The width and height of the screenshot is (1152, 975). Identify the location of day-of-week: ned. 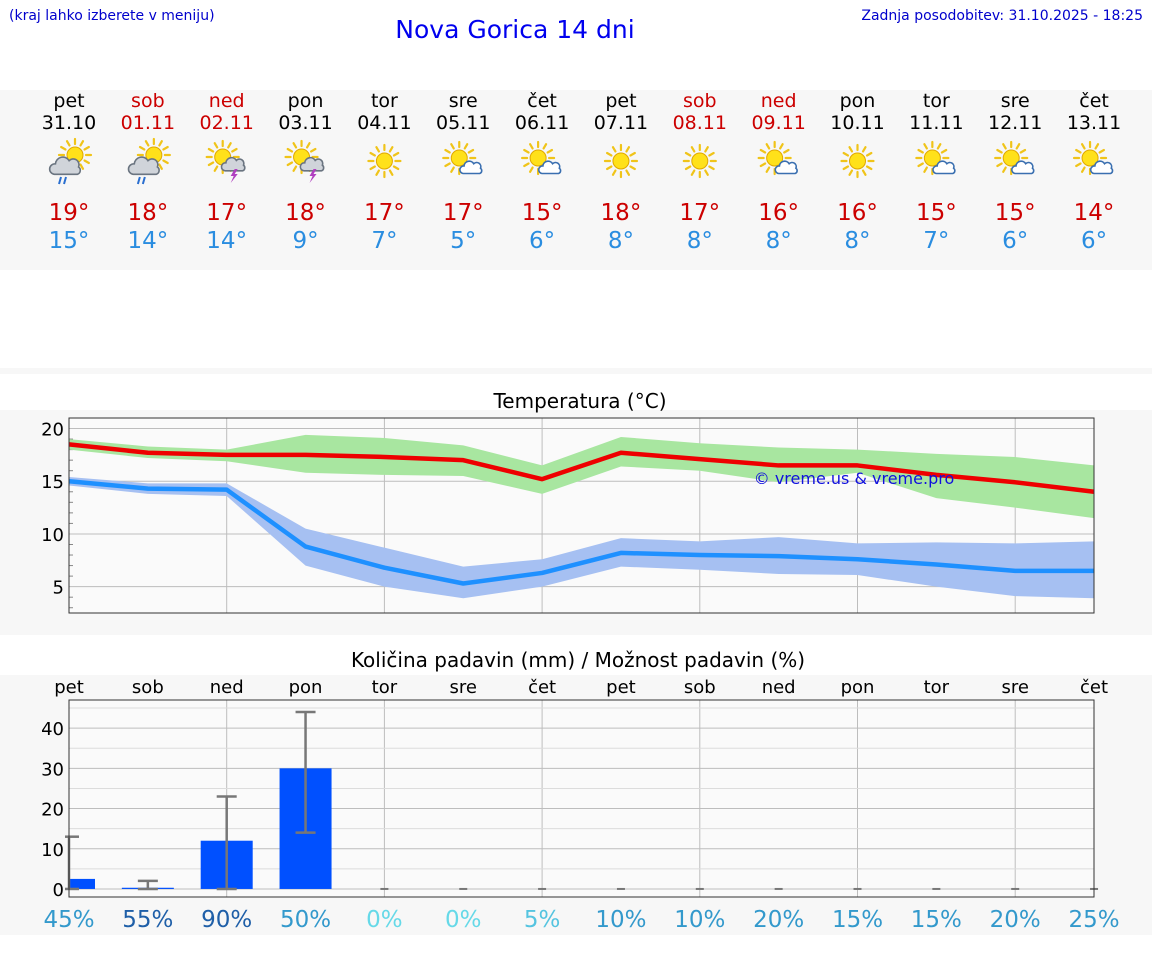
(227, 101).